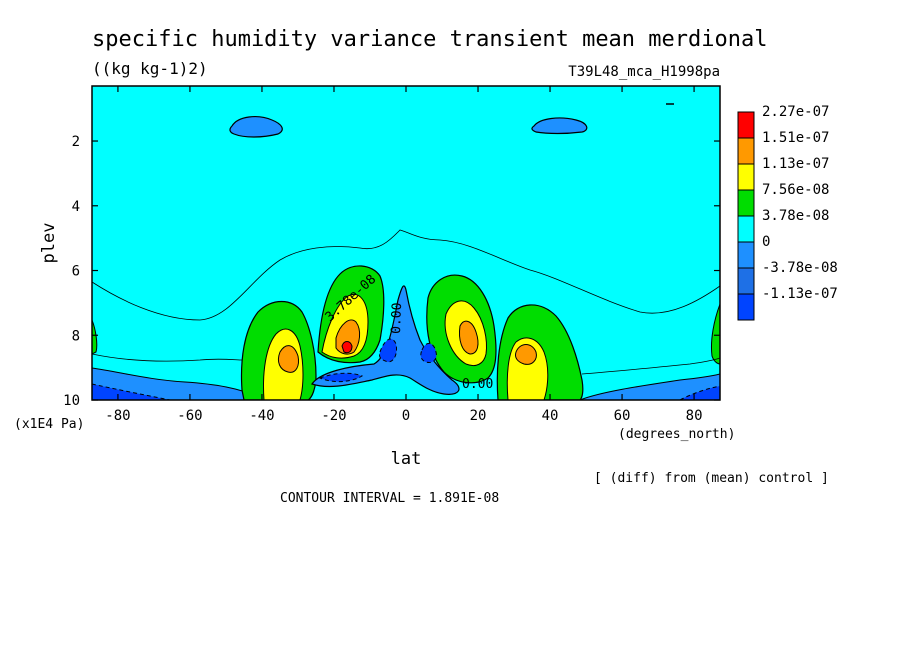 The image size is (904, 654). What do you see at coordinates (76, 272) in the screenshot?
I see `y-tick-label: 6` at bounding box center [76, 272].